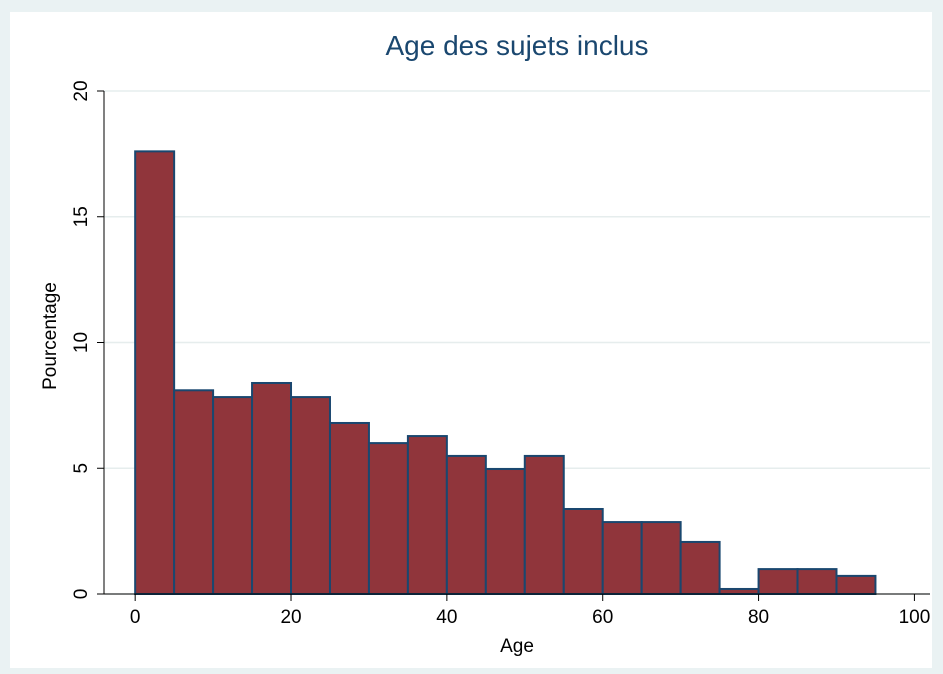  I want to click on x-axis-label: Age, so click(517, 646).